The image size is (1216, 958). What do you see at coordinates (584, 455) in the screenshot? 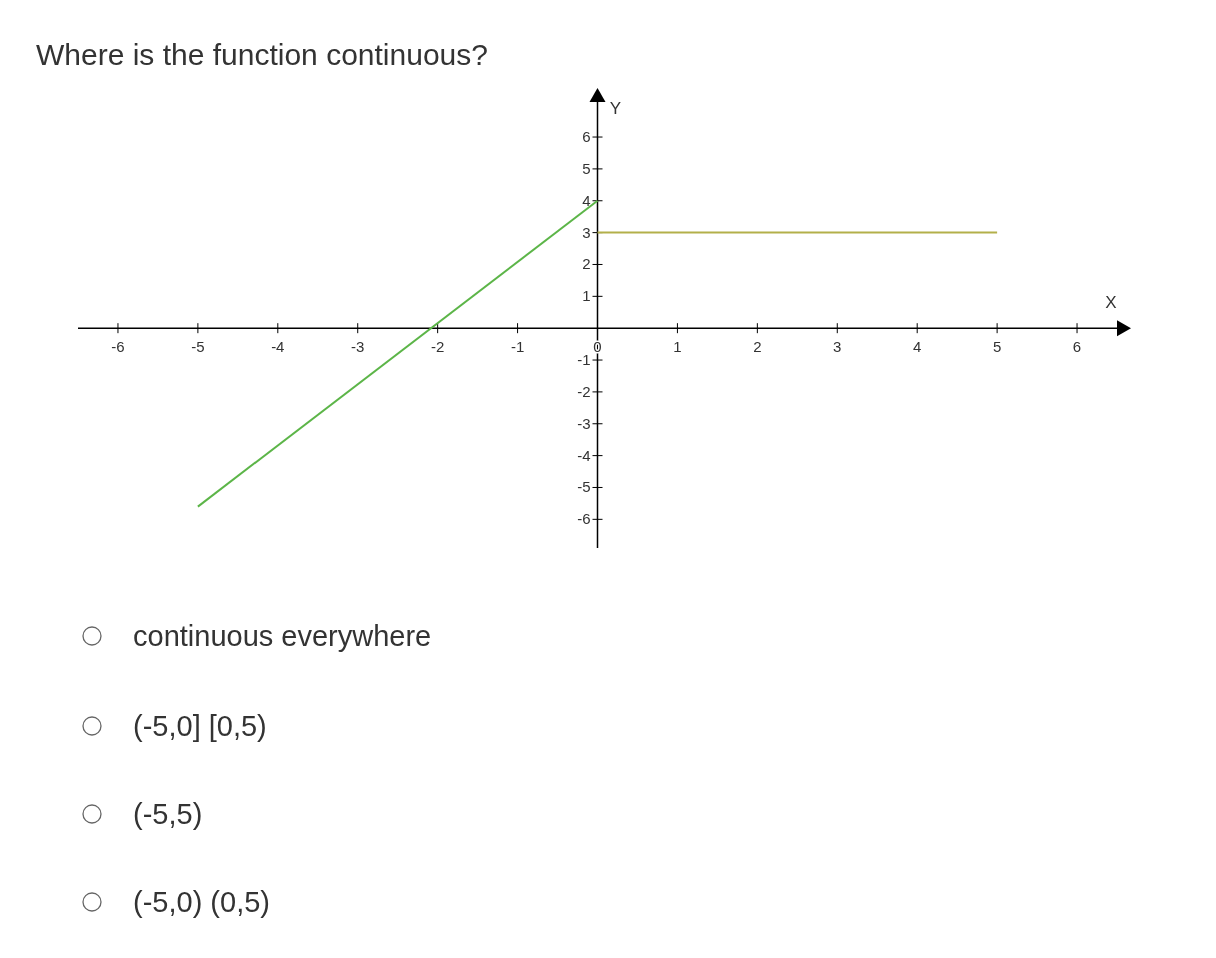
I see `y-tick-label: -4` at bounding box center [584, 455].